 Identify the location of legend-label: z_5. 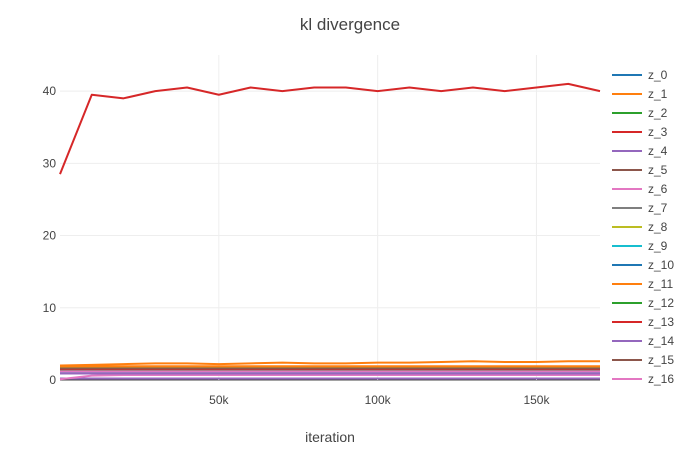
(658, 170).